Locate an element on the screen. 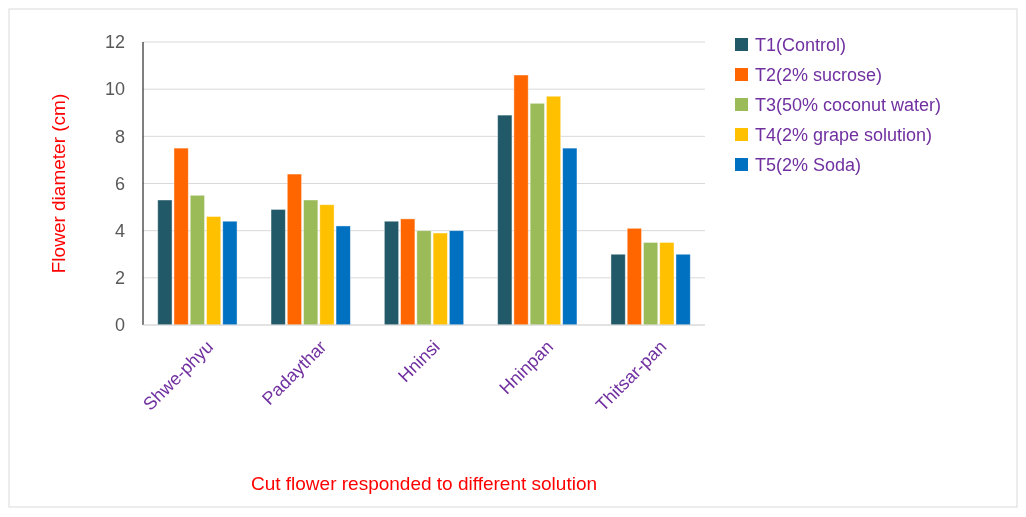 This screenshot has width=1026, height=517. y-tick-label: 8 is located at coordinates (119, 136).